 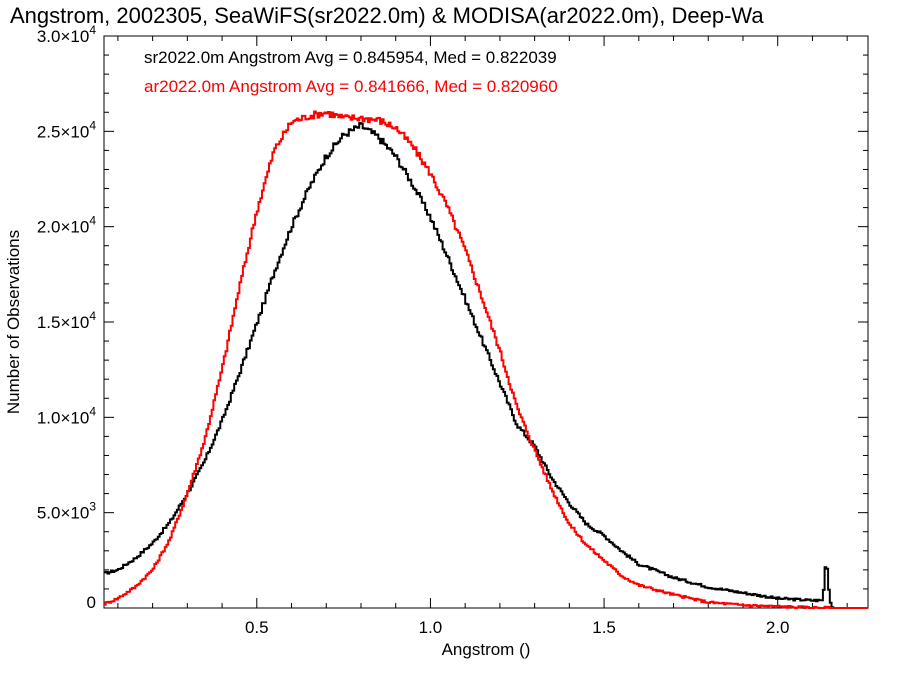 I want to click on y-tick-label: 2.5×10⁴, so click(x=66, y=129).